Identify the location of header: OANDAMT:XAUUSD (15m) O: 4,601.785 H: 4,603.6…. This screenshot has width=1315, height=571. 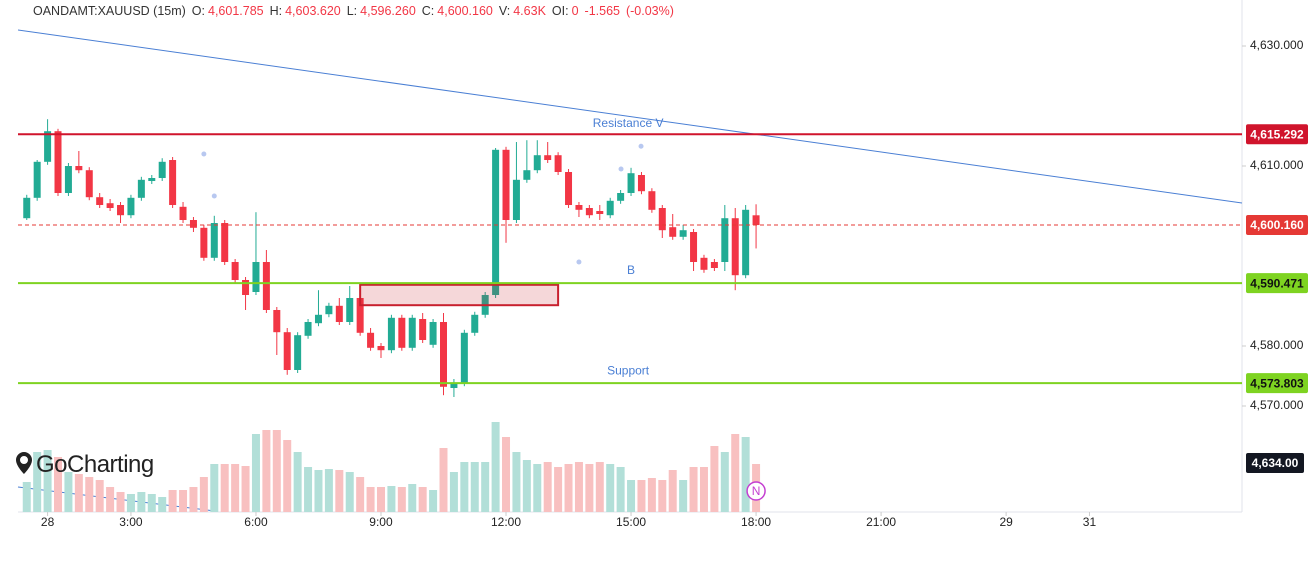
(356, 11).